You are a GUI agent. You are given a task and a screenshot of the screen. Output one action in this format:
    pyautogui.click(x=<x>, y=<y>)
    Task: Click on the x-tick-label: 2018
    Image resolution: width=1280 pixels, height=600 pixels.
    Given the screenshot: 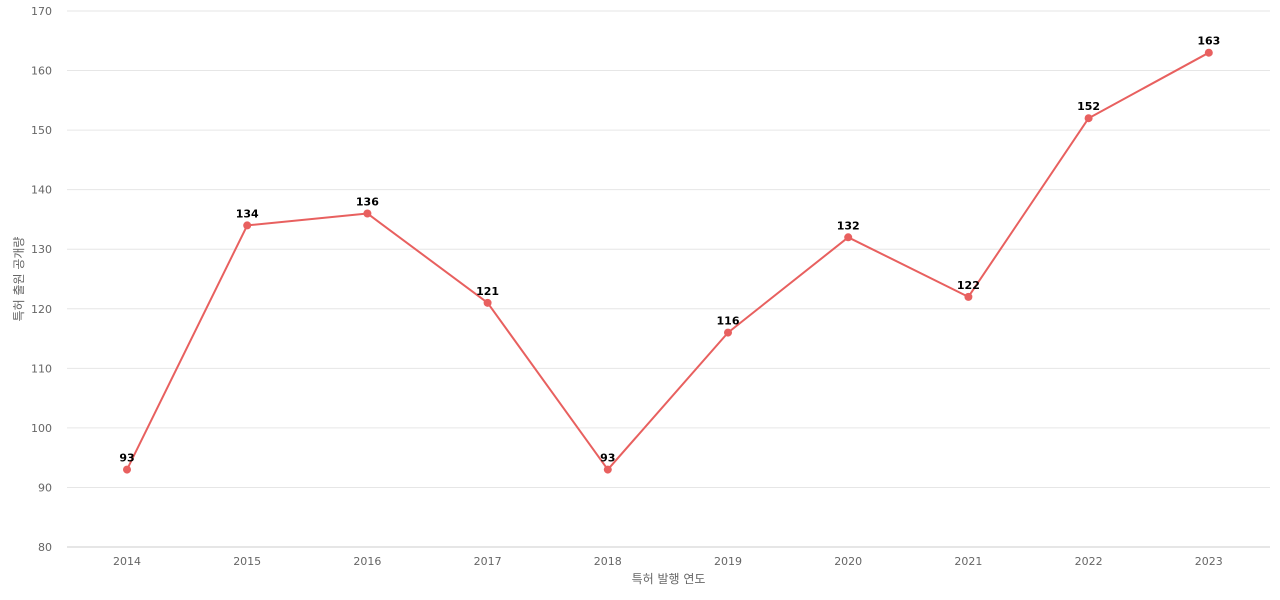 What is the action you would take?
    pyautogui.click(x=608, y=561)
    